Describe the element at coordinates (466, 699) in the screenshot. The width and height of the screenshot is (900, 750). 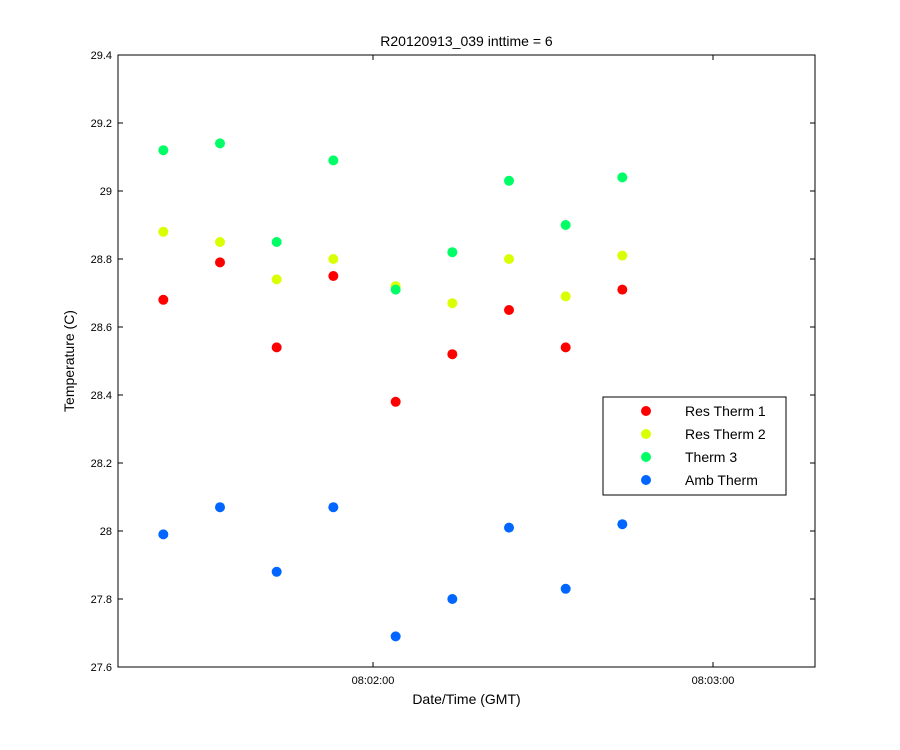
I see `x-axis-title: Date/Time (GMT)` at that location.